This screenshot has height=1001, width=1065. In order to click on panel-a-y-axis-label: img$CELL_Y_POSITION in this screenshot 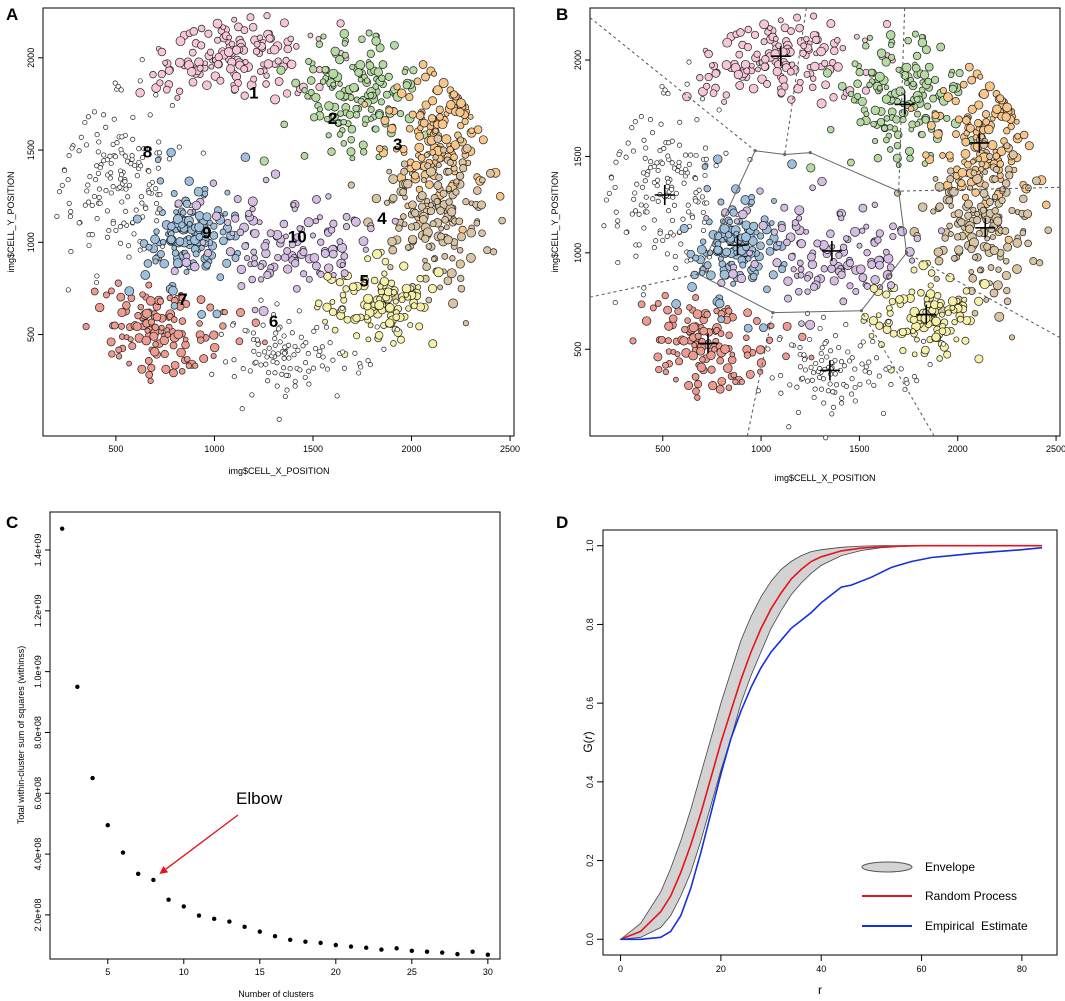, I will do `click(11, 221)`.